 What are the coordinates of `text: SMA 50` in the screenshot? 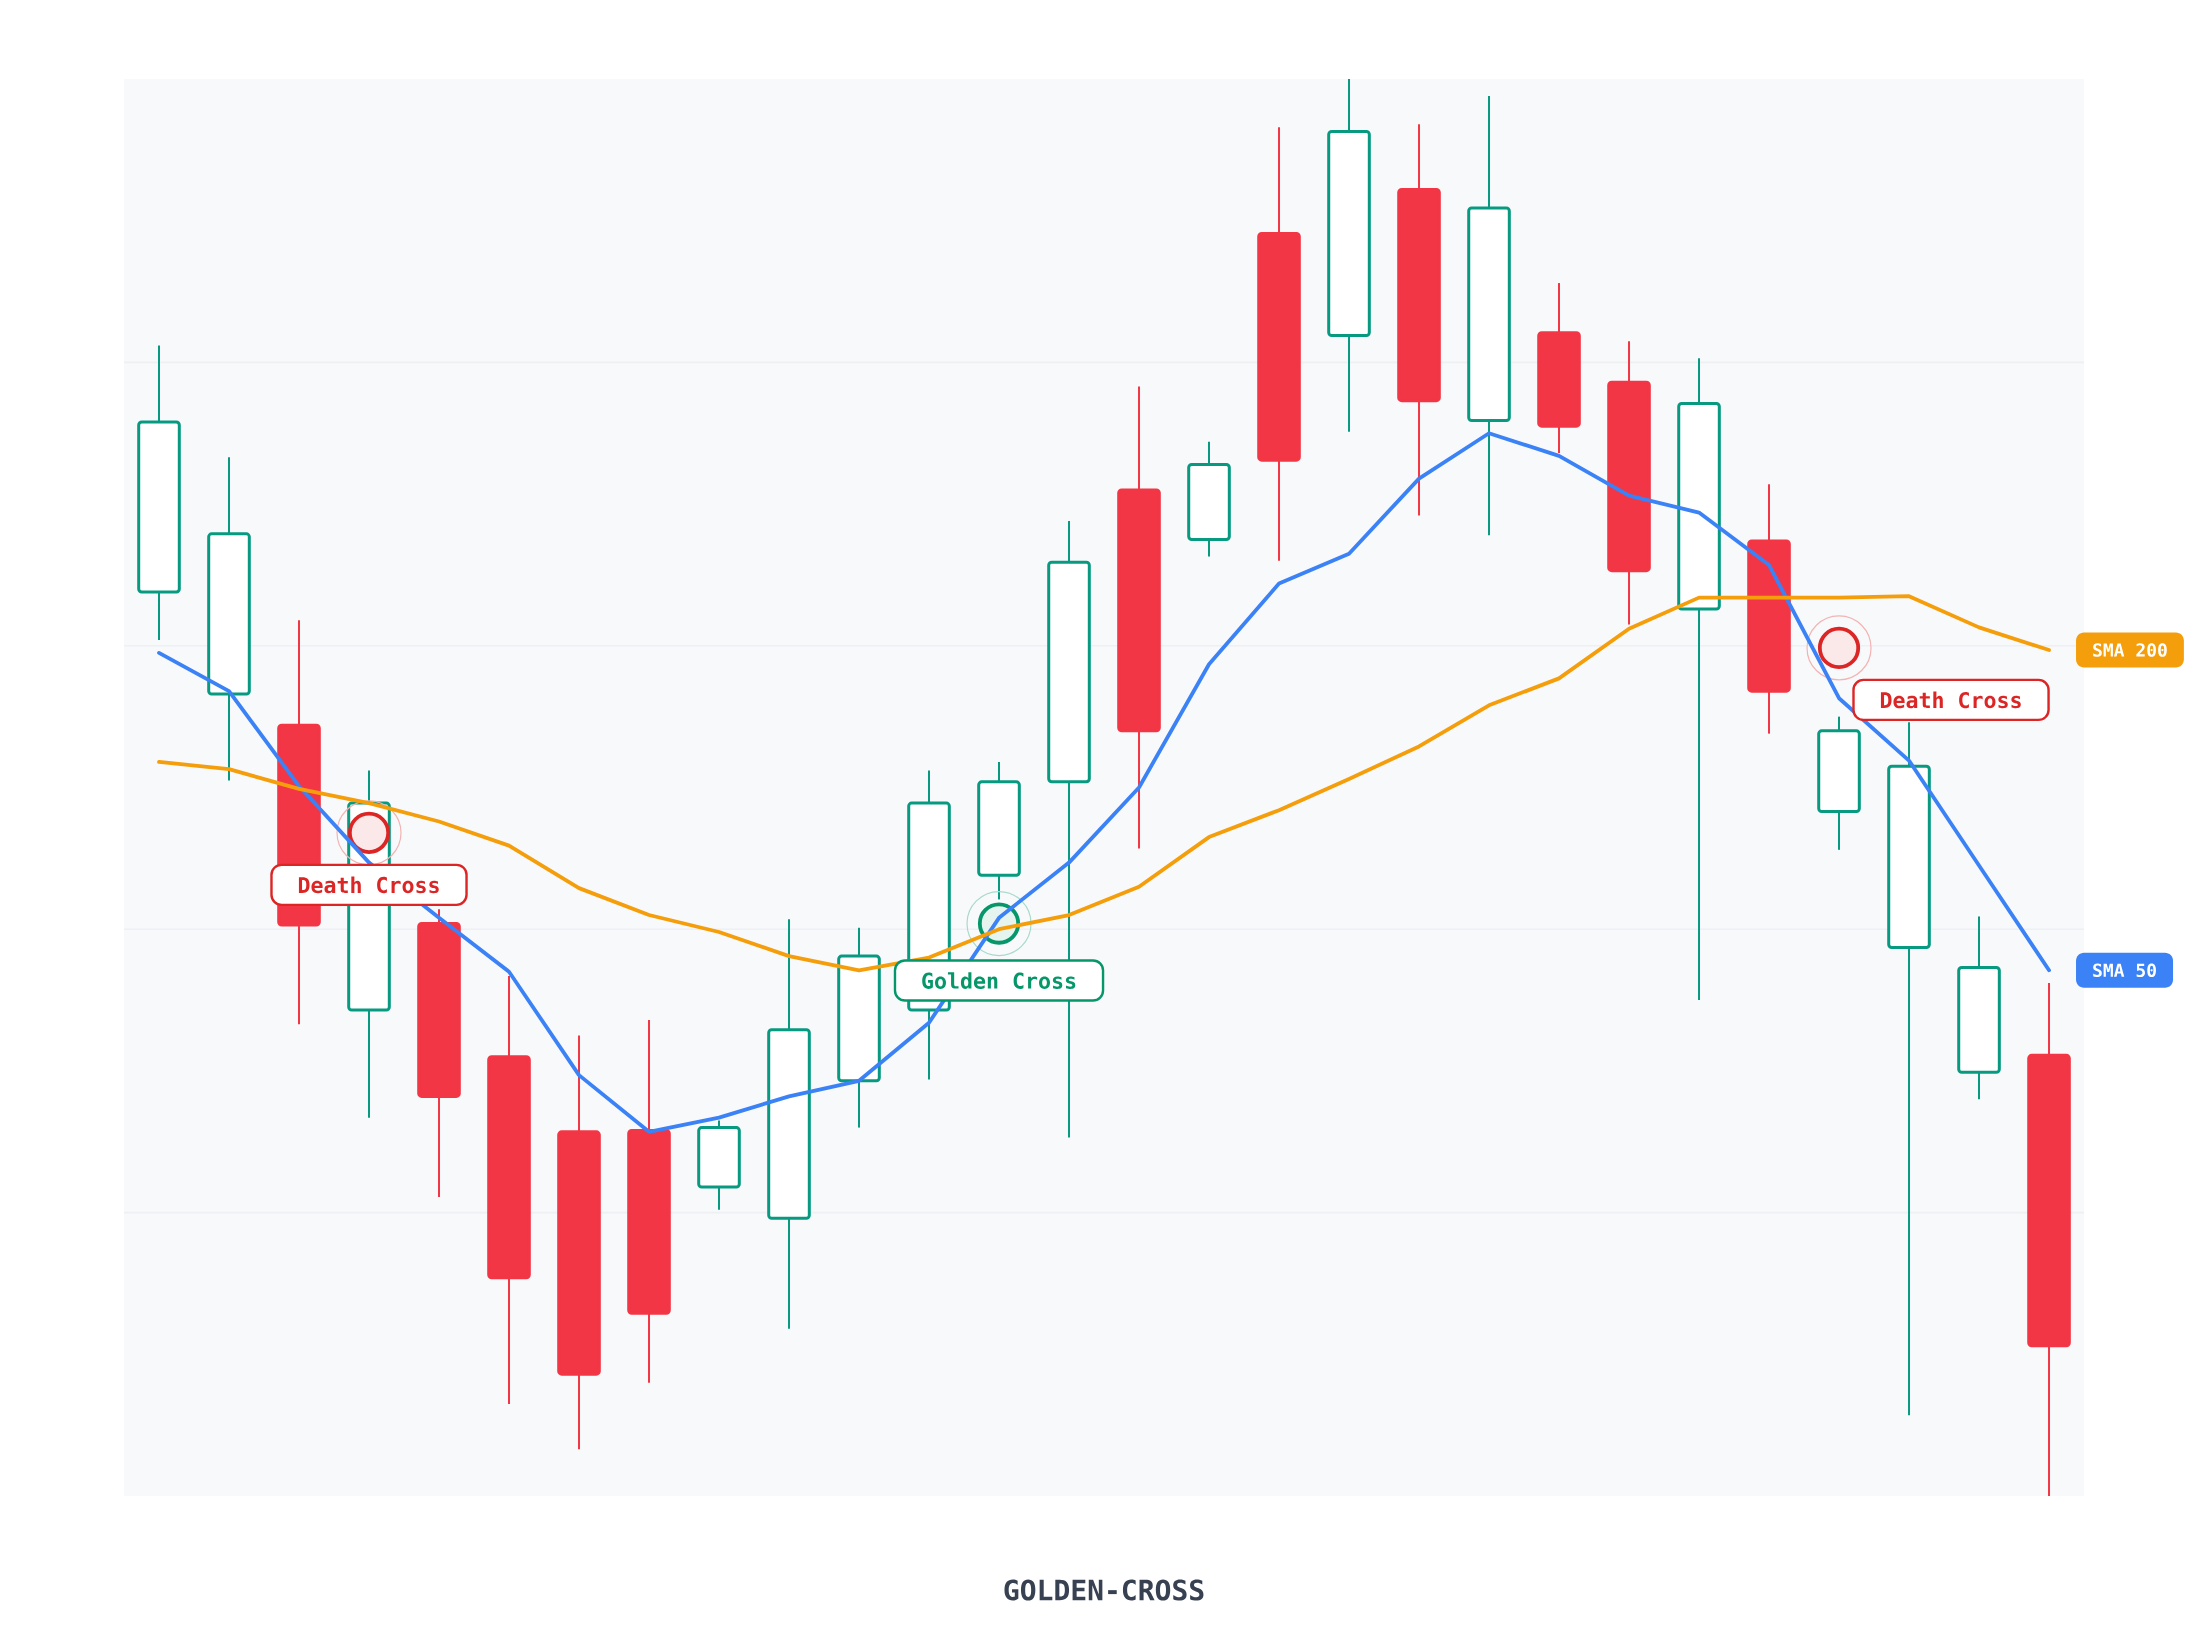 It's located at (2124, 970).